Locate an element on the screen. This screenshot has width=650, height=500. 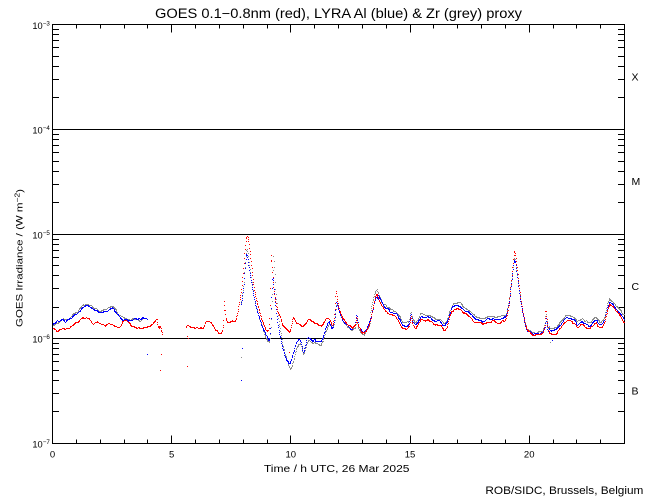
svg-text: M is located at coordinates (636, 182).